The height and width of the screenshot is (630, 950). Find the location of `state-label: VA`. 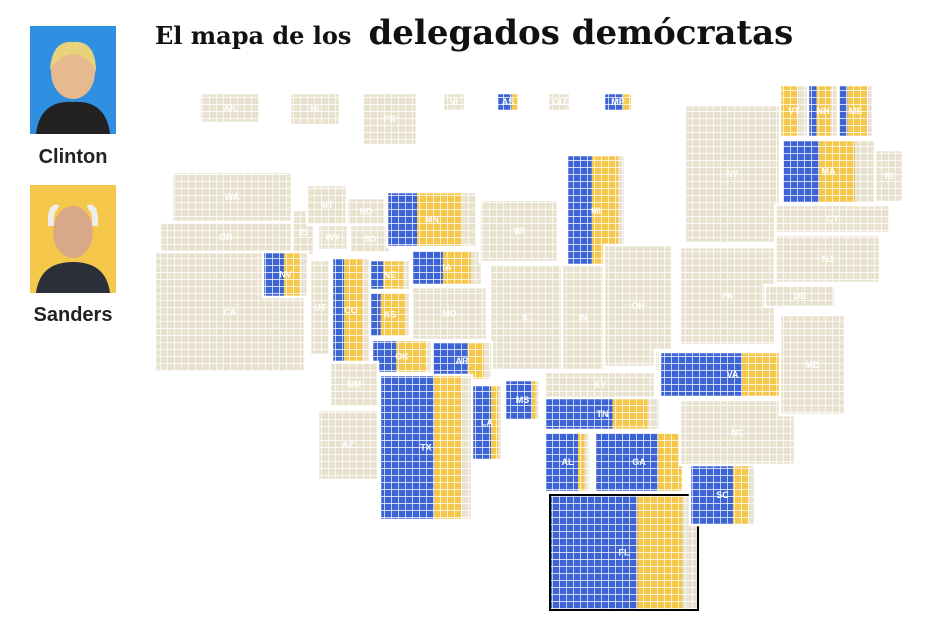

state-label: VA is located at coordinates (733, 375).